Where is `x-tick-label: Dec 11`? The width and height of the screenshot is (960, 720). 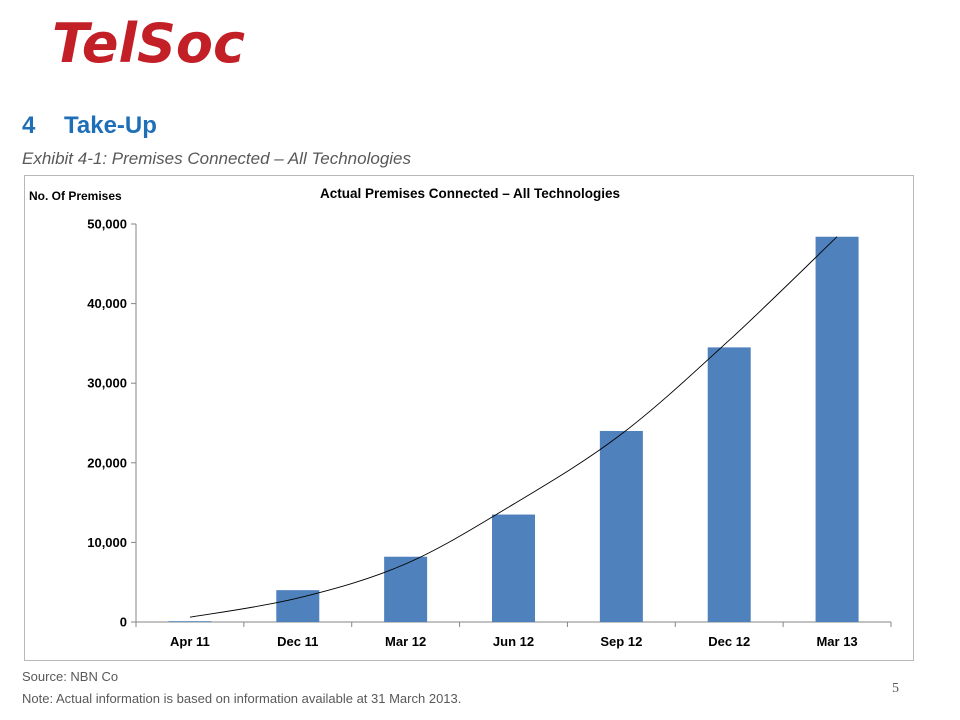 x-tick-label: Dec 11 is located at coordinates (297, 641).